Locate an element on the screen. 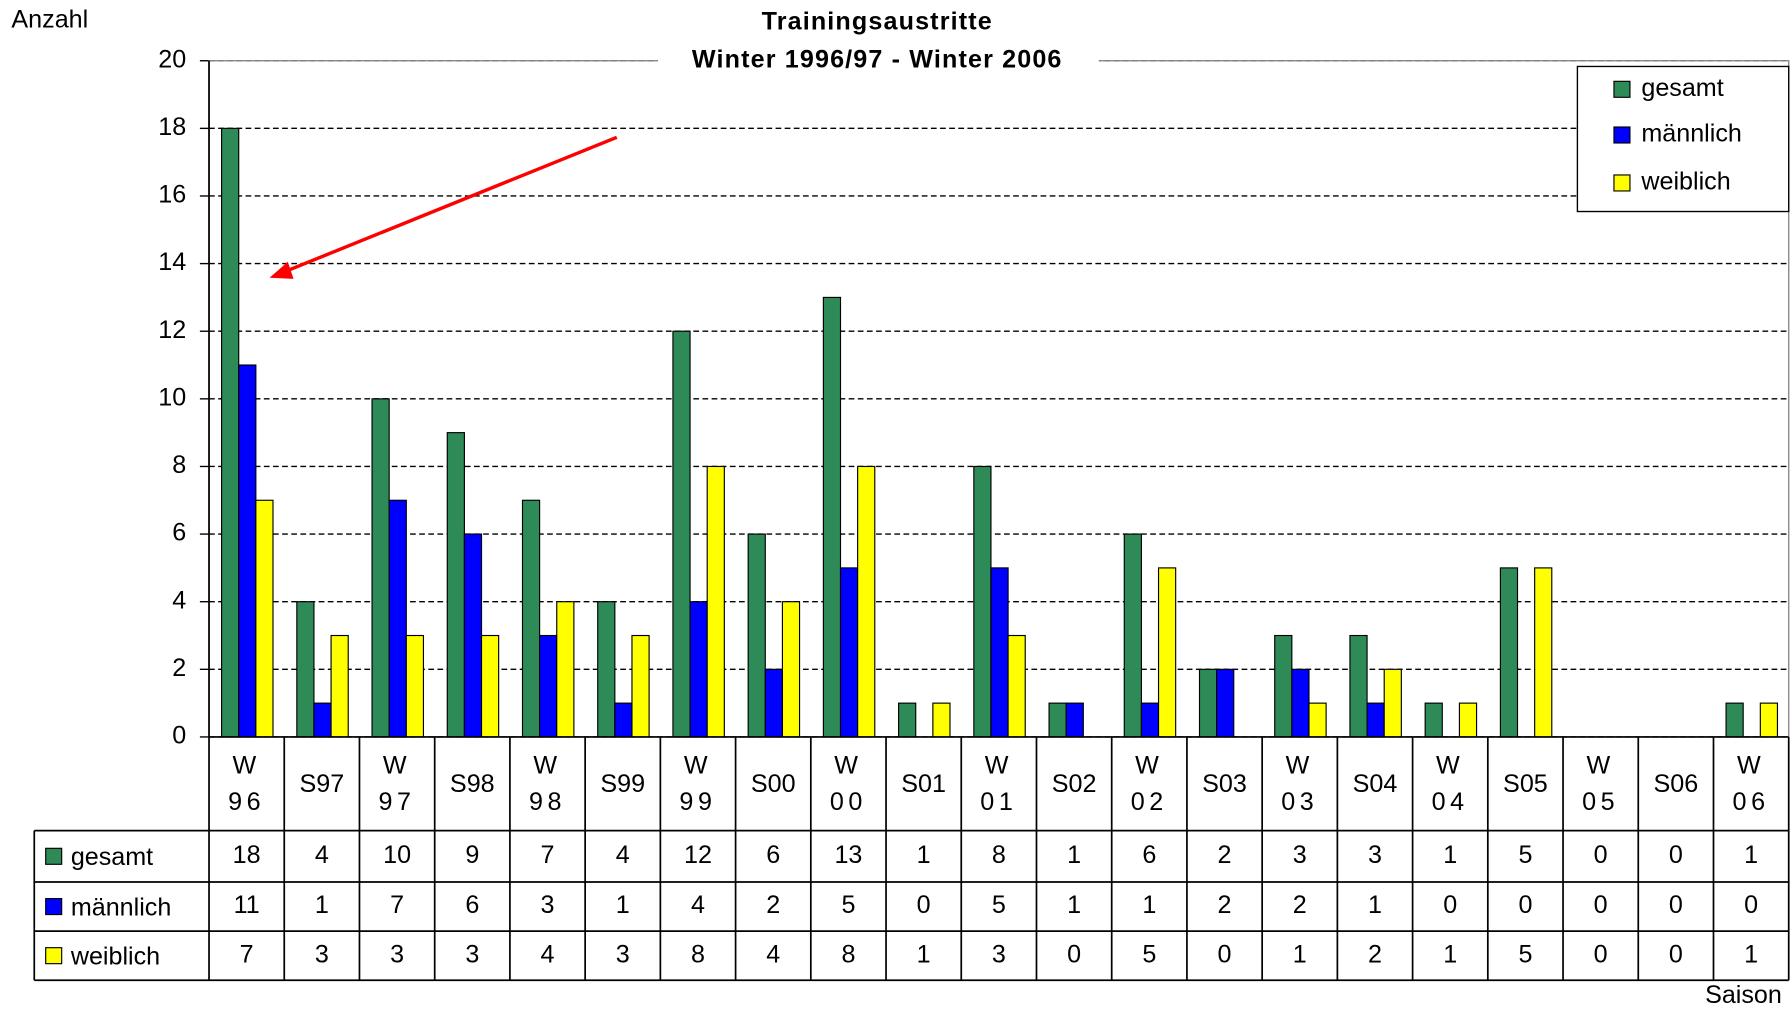 Image resolution: width=1791 pixels, height=1014 pixels. title-background is located at coordinates (878, 41).